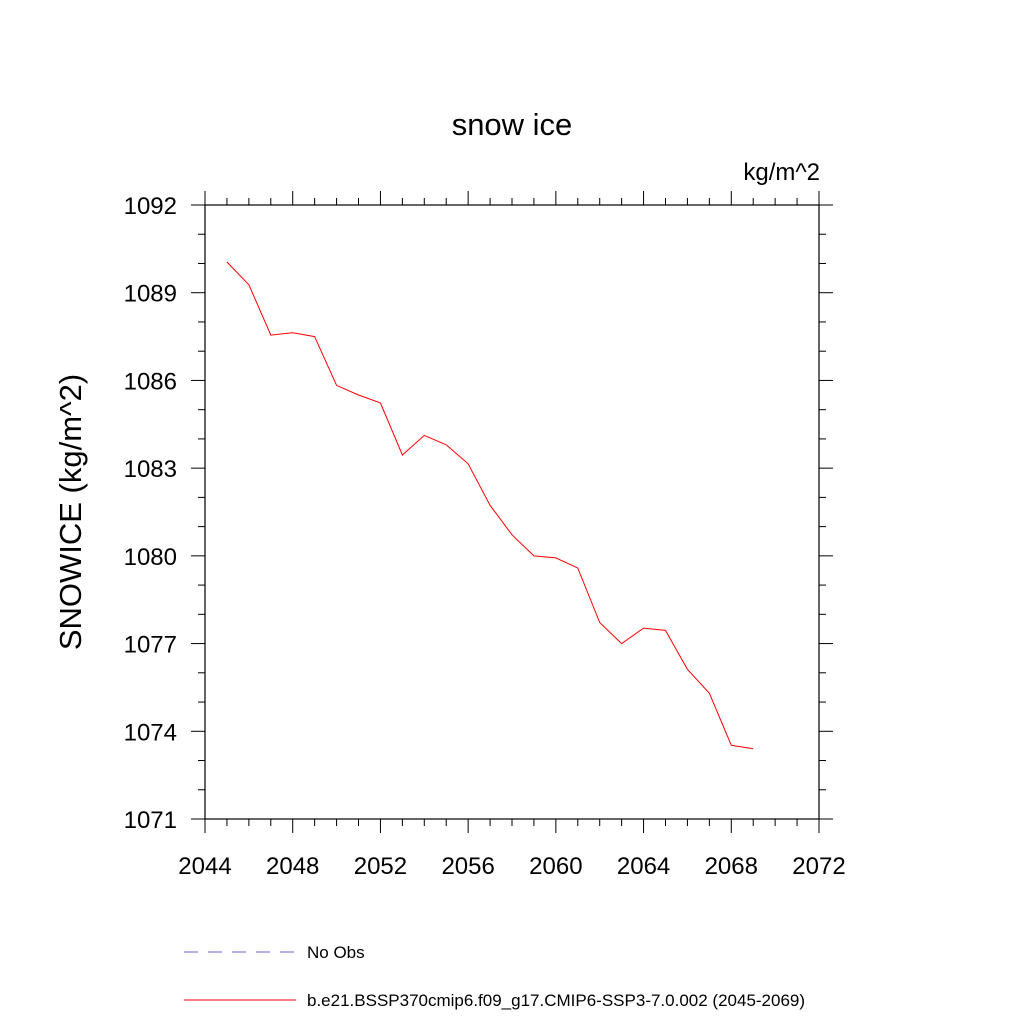  What do you see at coordinates (731, 866) in the screenshot?
I see `x-tick-label: 2068` at bounding box center [731, 866].